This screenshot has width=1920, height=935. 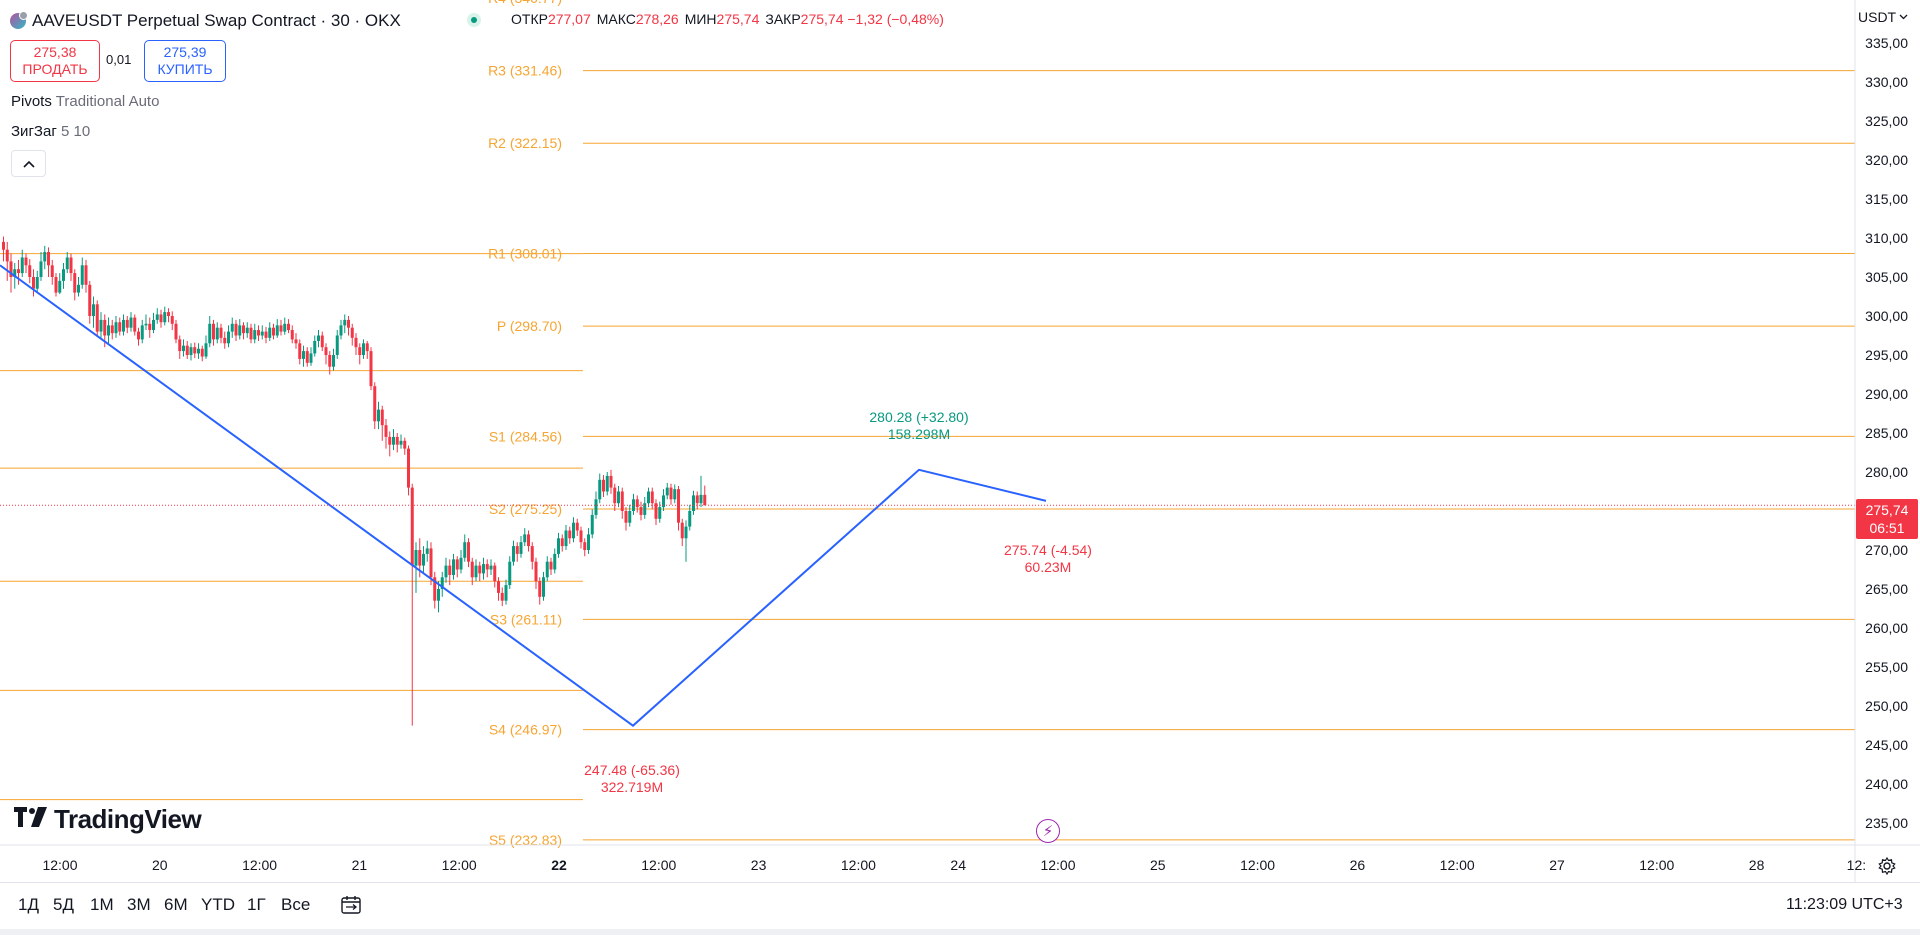 What do you see at coordinates (1886, 394) in the screenshot?
I see `price-tick: 290,00` at bounding box center [1886, 394].